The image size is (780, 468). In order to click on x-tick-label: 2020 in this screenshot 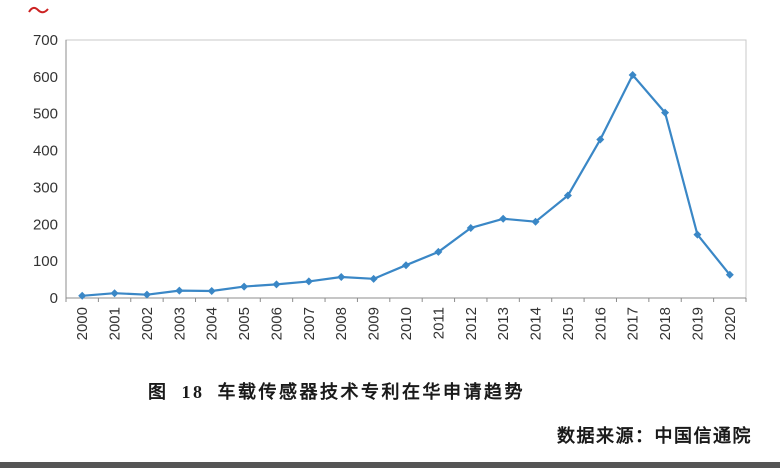, I will do `click(730, 323)`.